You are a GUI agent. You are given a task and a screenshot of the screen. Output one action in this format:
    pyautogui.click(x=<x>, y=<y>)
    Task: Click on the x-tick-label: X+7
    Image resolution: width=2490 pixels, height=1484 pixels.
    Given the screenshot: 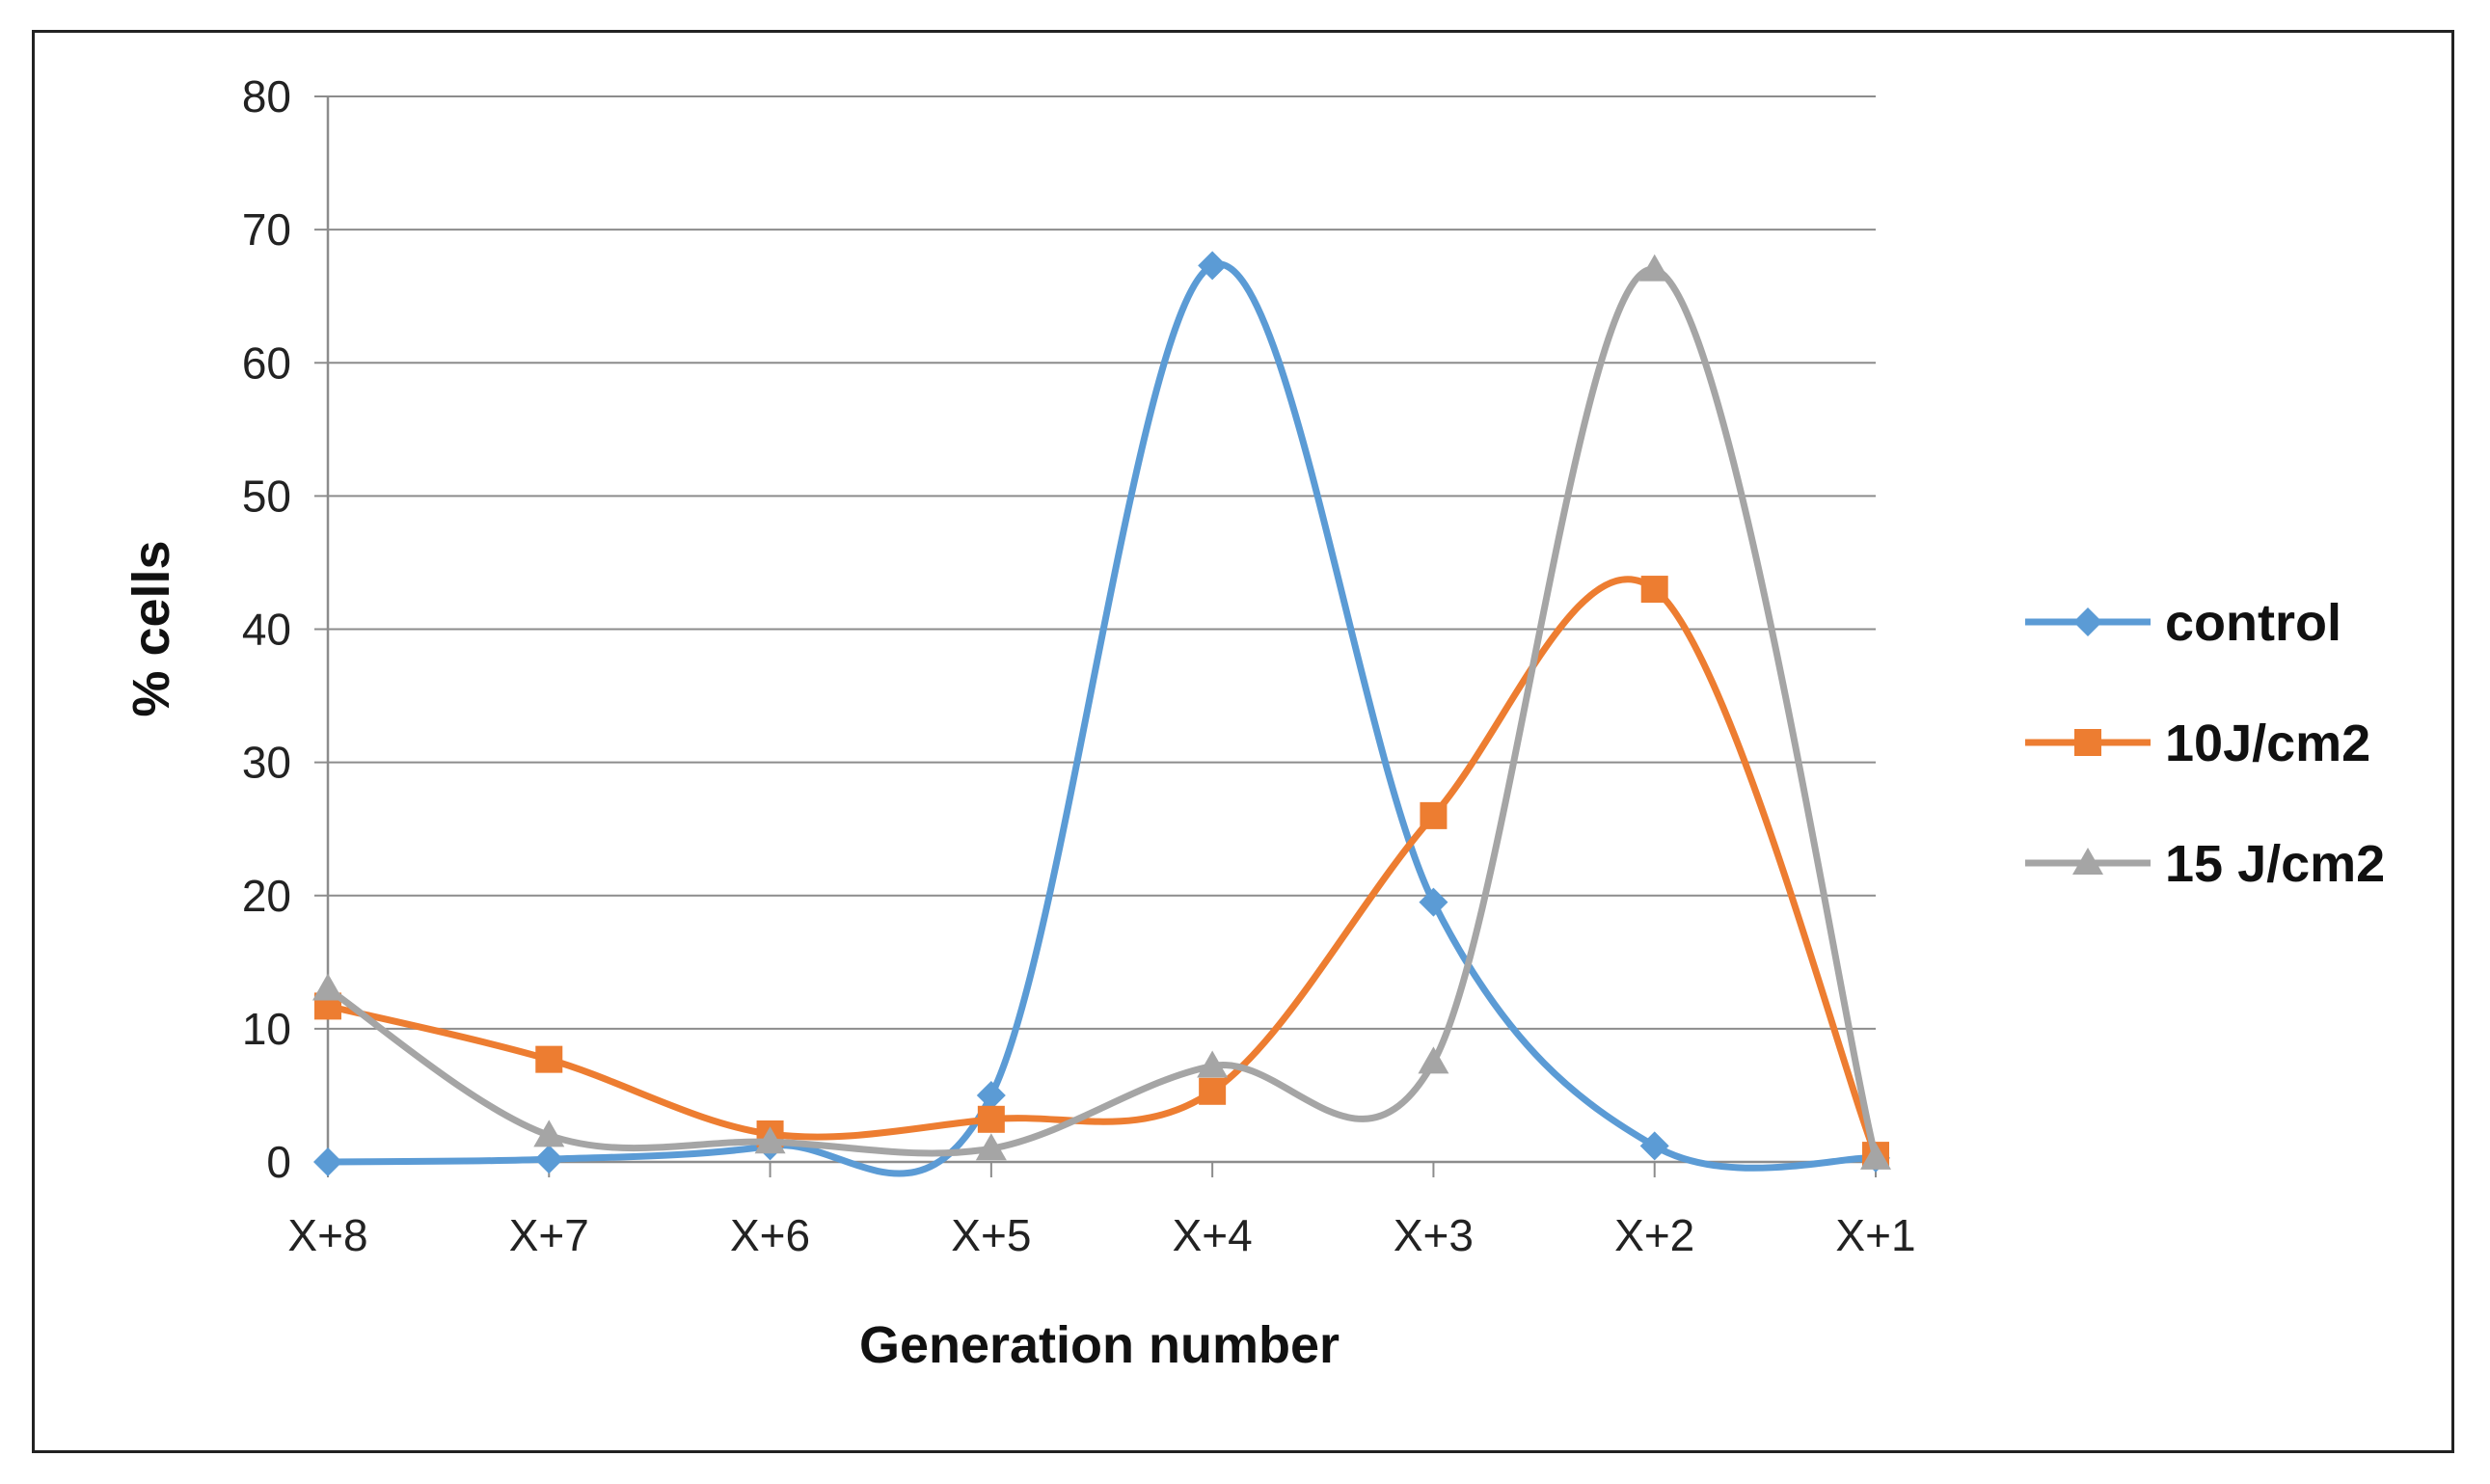 What is the action you would take?
    pyautogui.click(x=549, y=1235)
    